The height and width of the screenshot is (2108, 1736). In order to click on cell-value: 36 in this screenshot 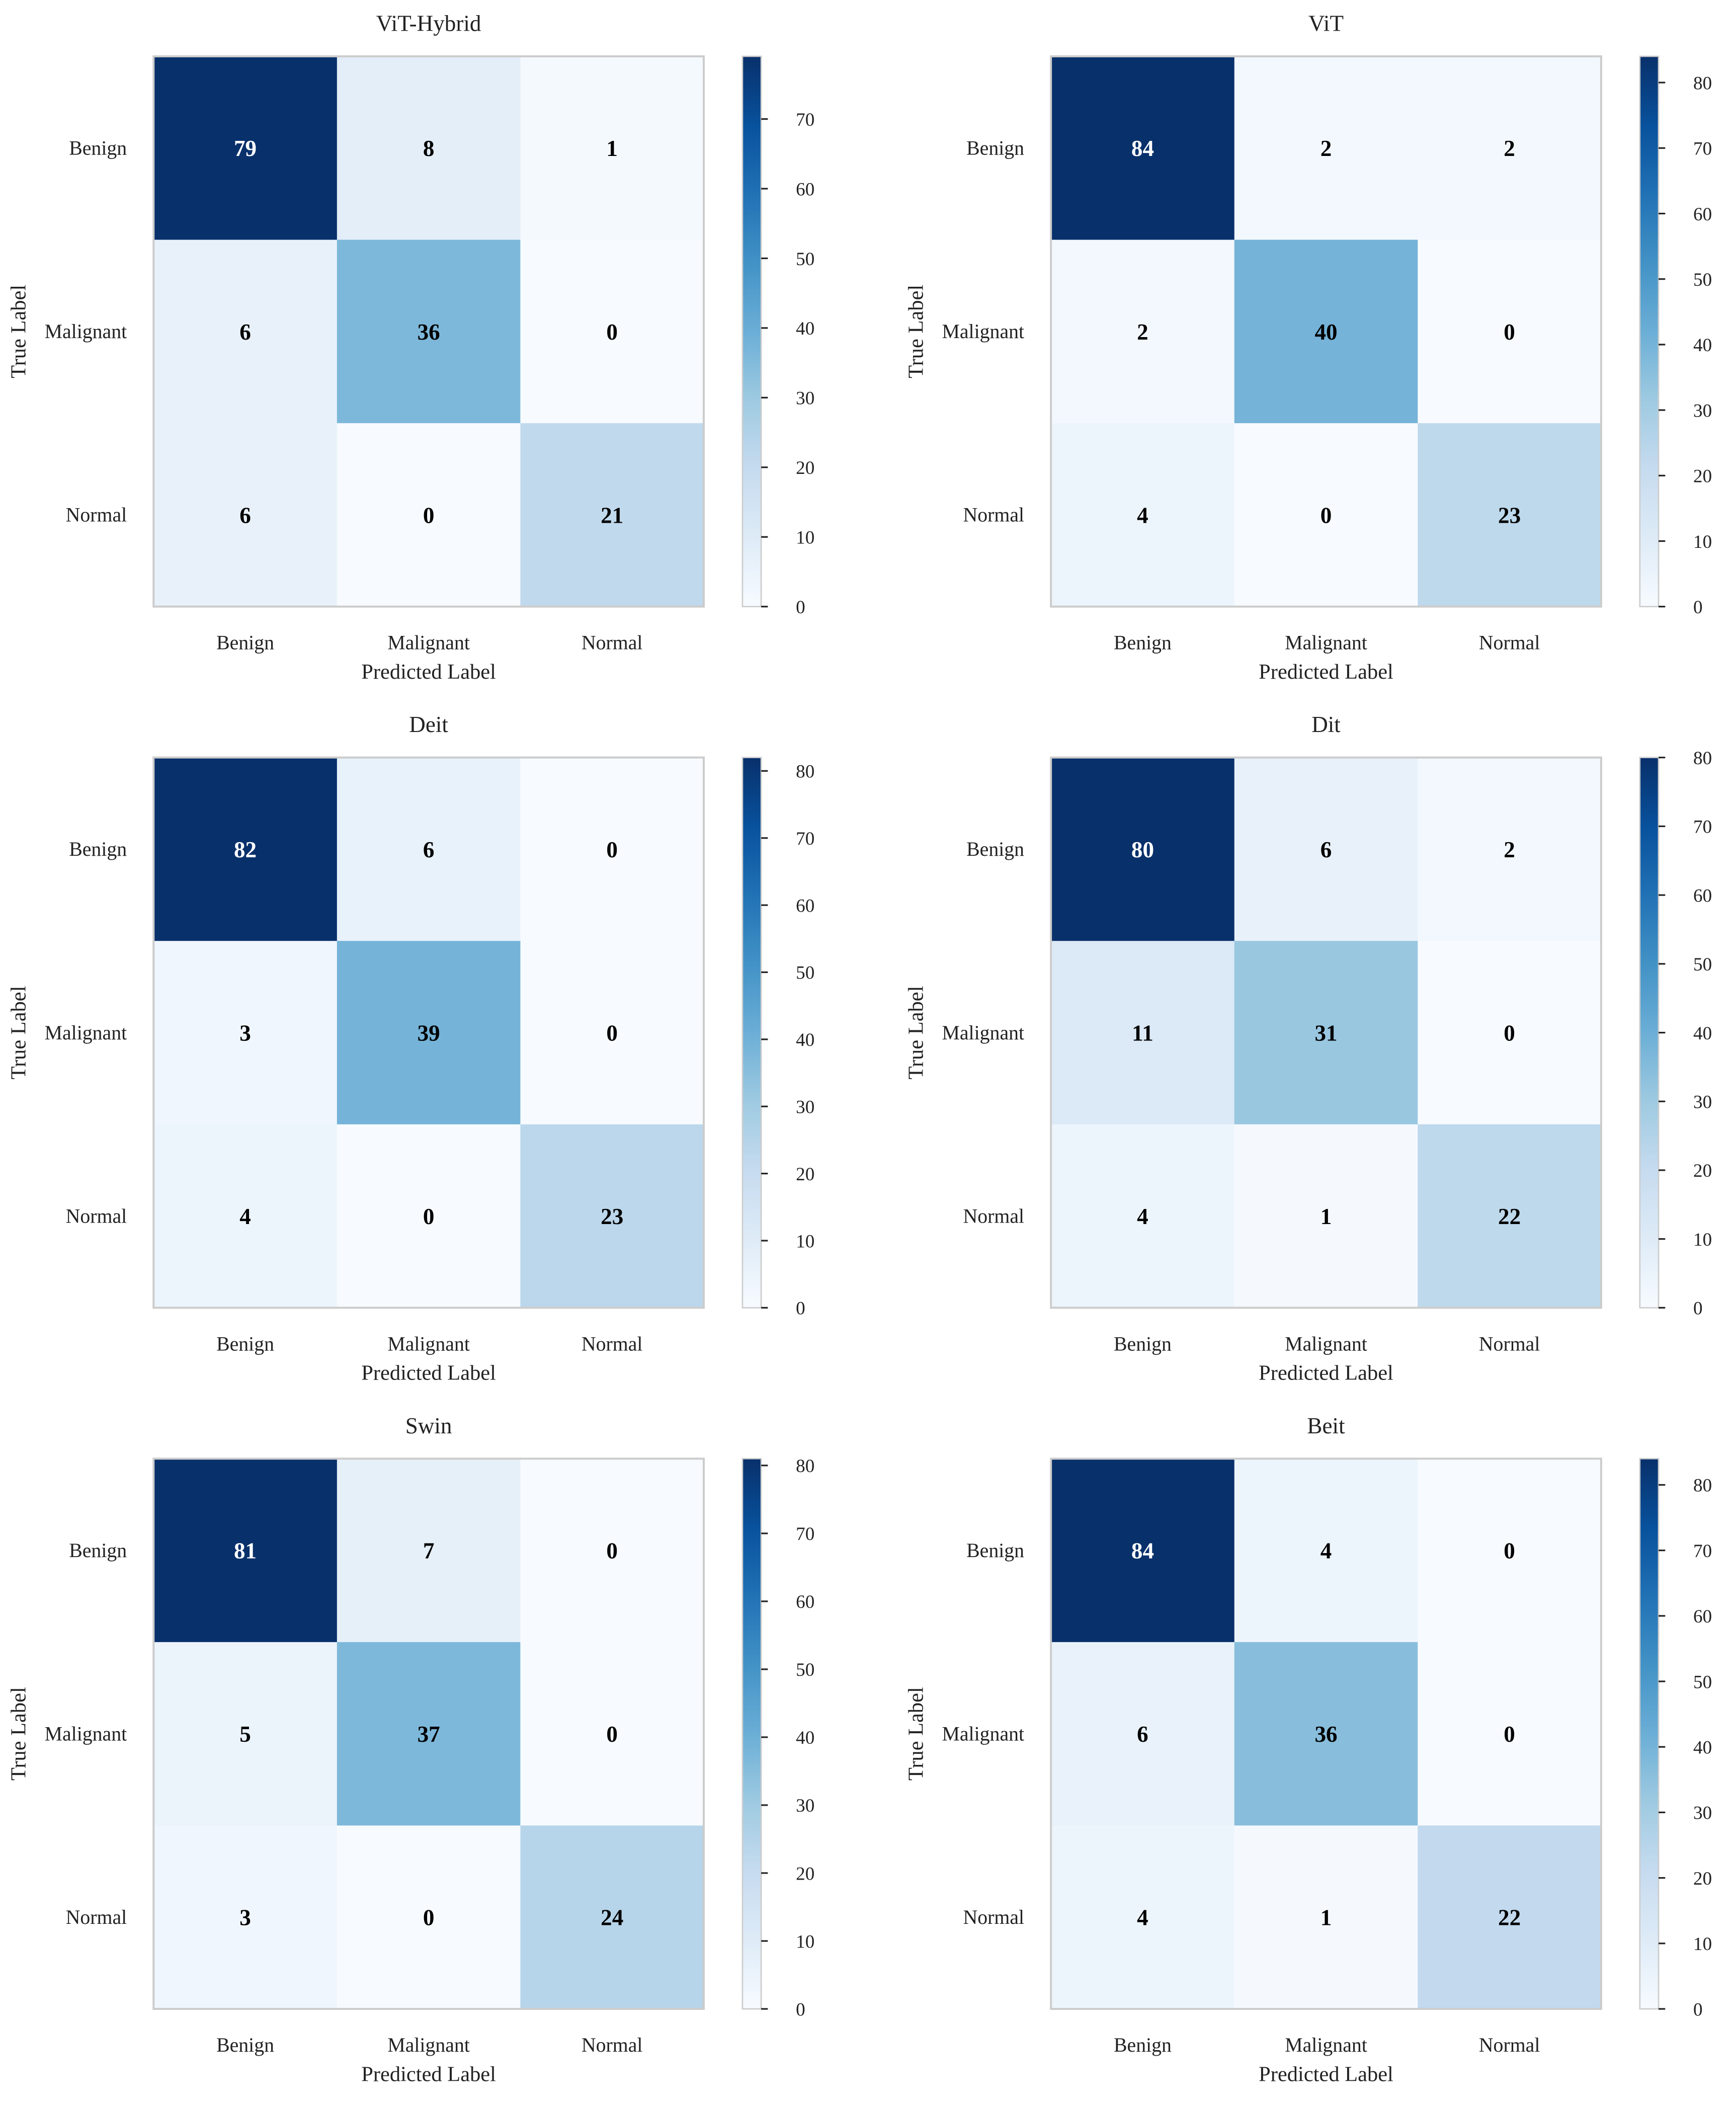, I will do `click(429, 332)`.